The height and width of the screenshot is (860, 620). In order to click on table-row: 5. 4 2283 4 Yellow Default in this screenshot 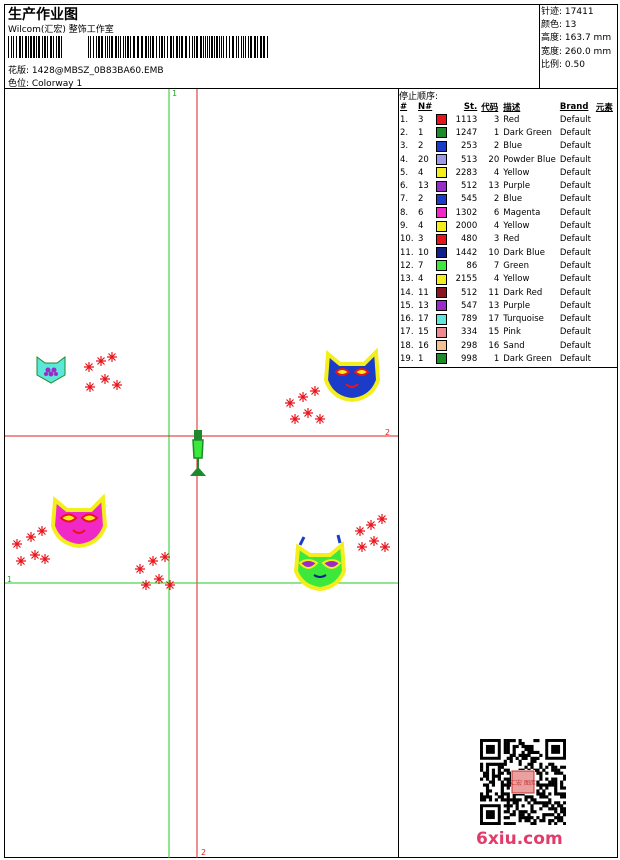, I will do `click(506, 172)`.